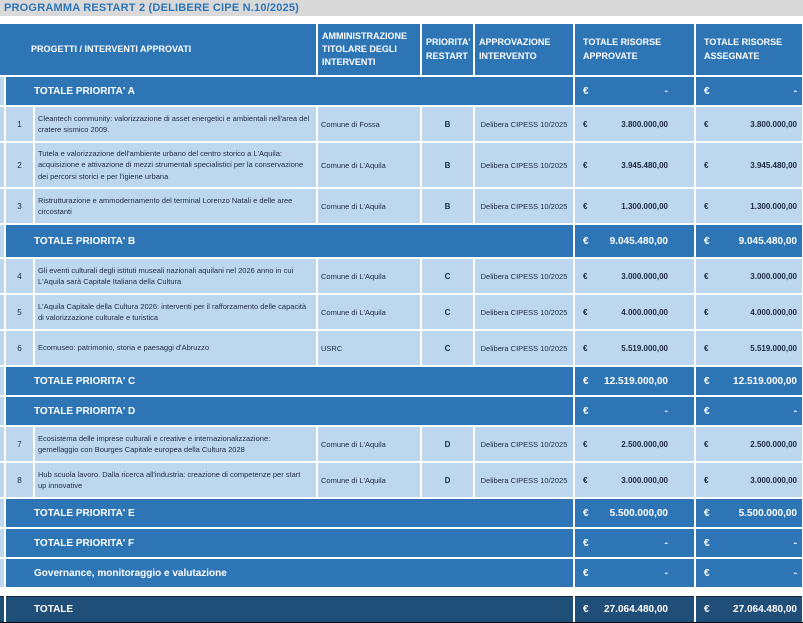 This screenshot has width=803, height=623. What do you see at coordinates (524, 50) in the screenshot?
I see `header-approval: APPROVAZIONE INTERVENTO` at bounding box center [524, 50].